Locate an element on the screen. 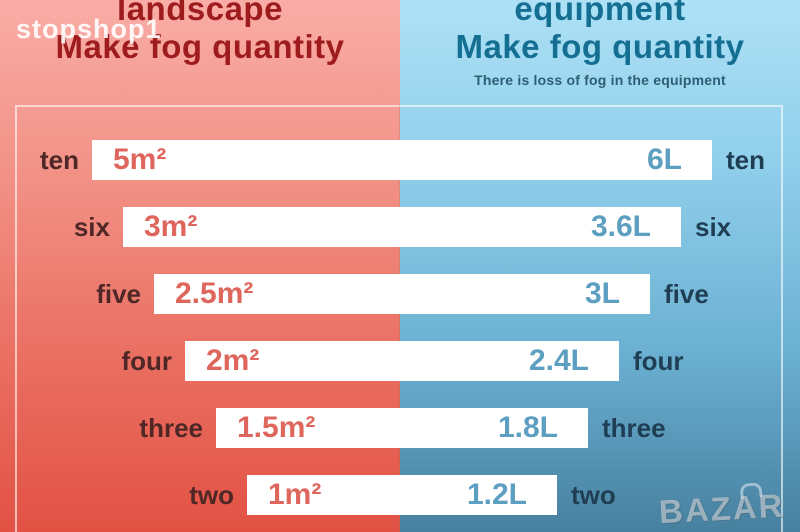 The height and width of the screenshot is (532, 800). bar: 5m² 6L is located at coordinates (402, 160).